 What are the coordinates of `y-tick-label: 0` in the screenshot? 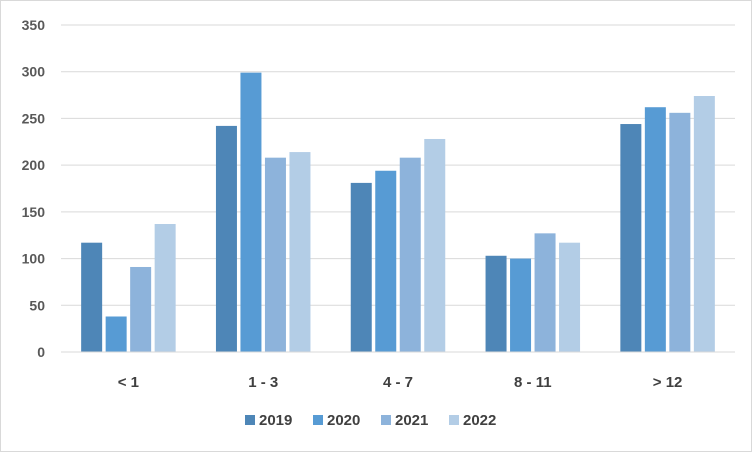 It's located at (41, 352).